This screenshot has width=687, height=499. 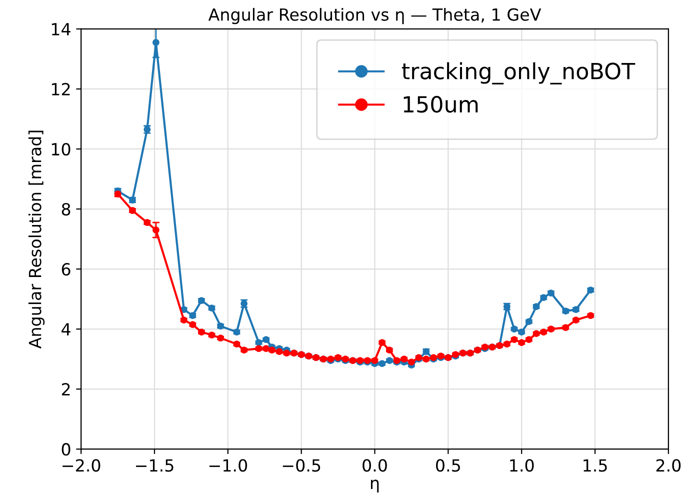 I want to click on x-tick-label: −2.0, so click(x=81, y=465).